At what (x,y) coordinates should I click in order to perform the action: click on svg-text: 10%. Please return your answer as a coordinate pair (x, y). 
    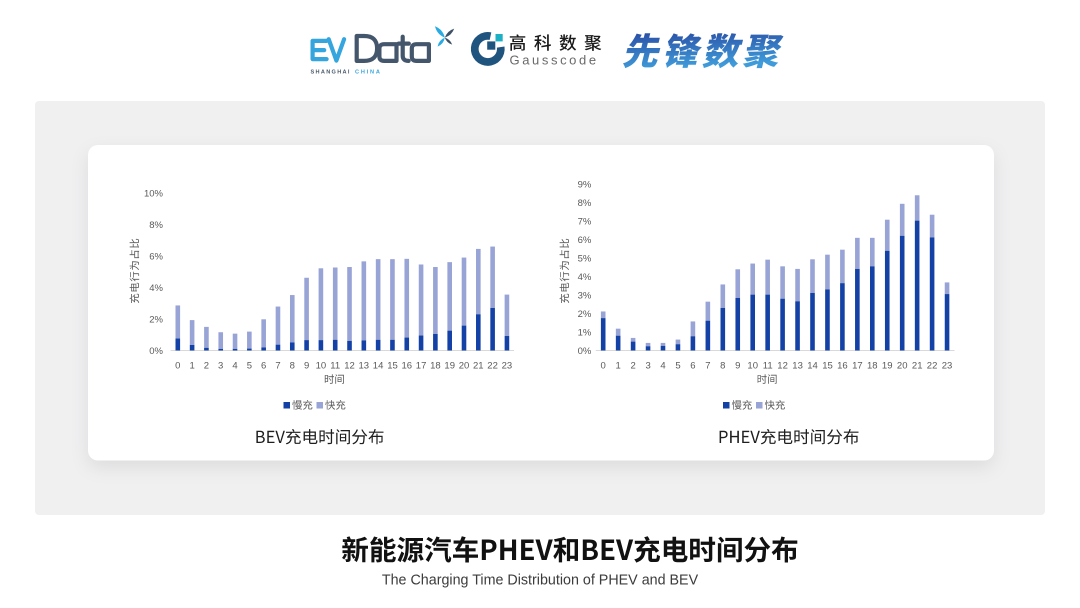
    Looking at the image, I should click on (154, 193).